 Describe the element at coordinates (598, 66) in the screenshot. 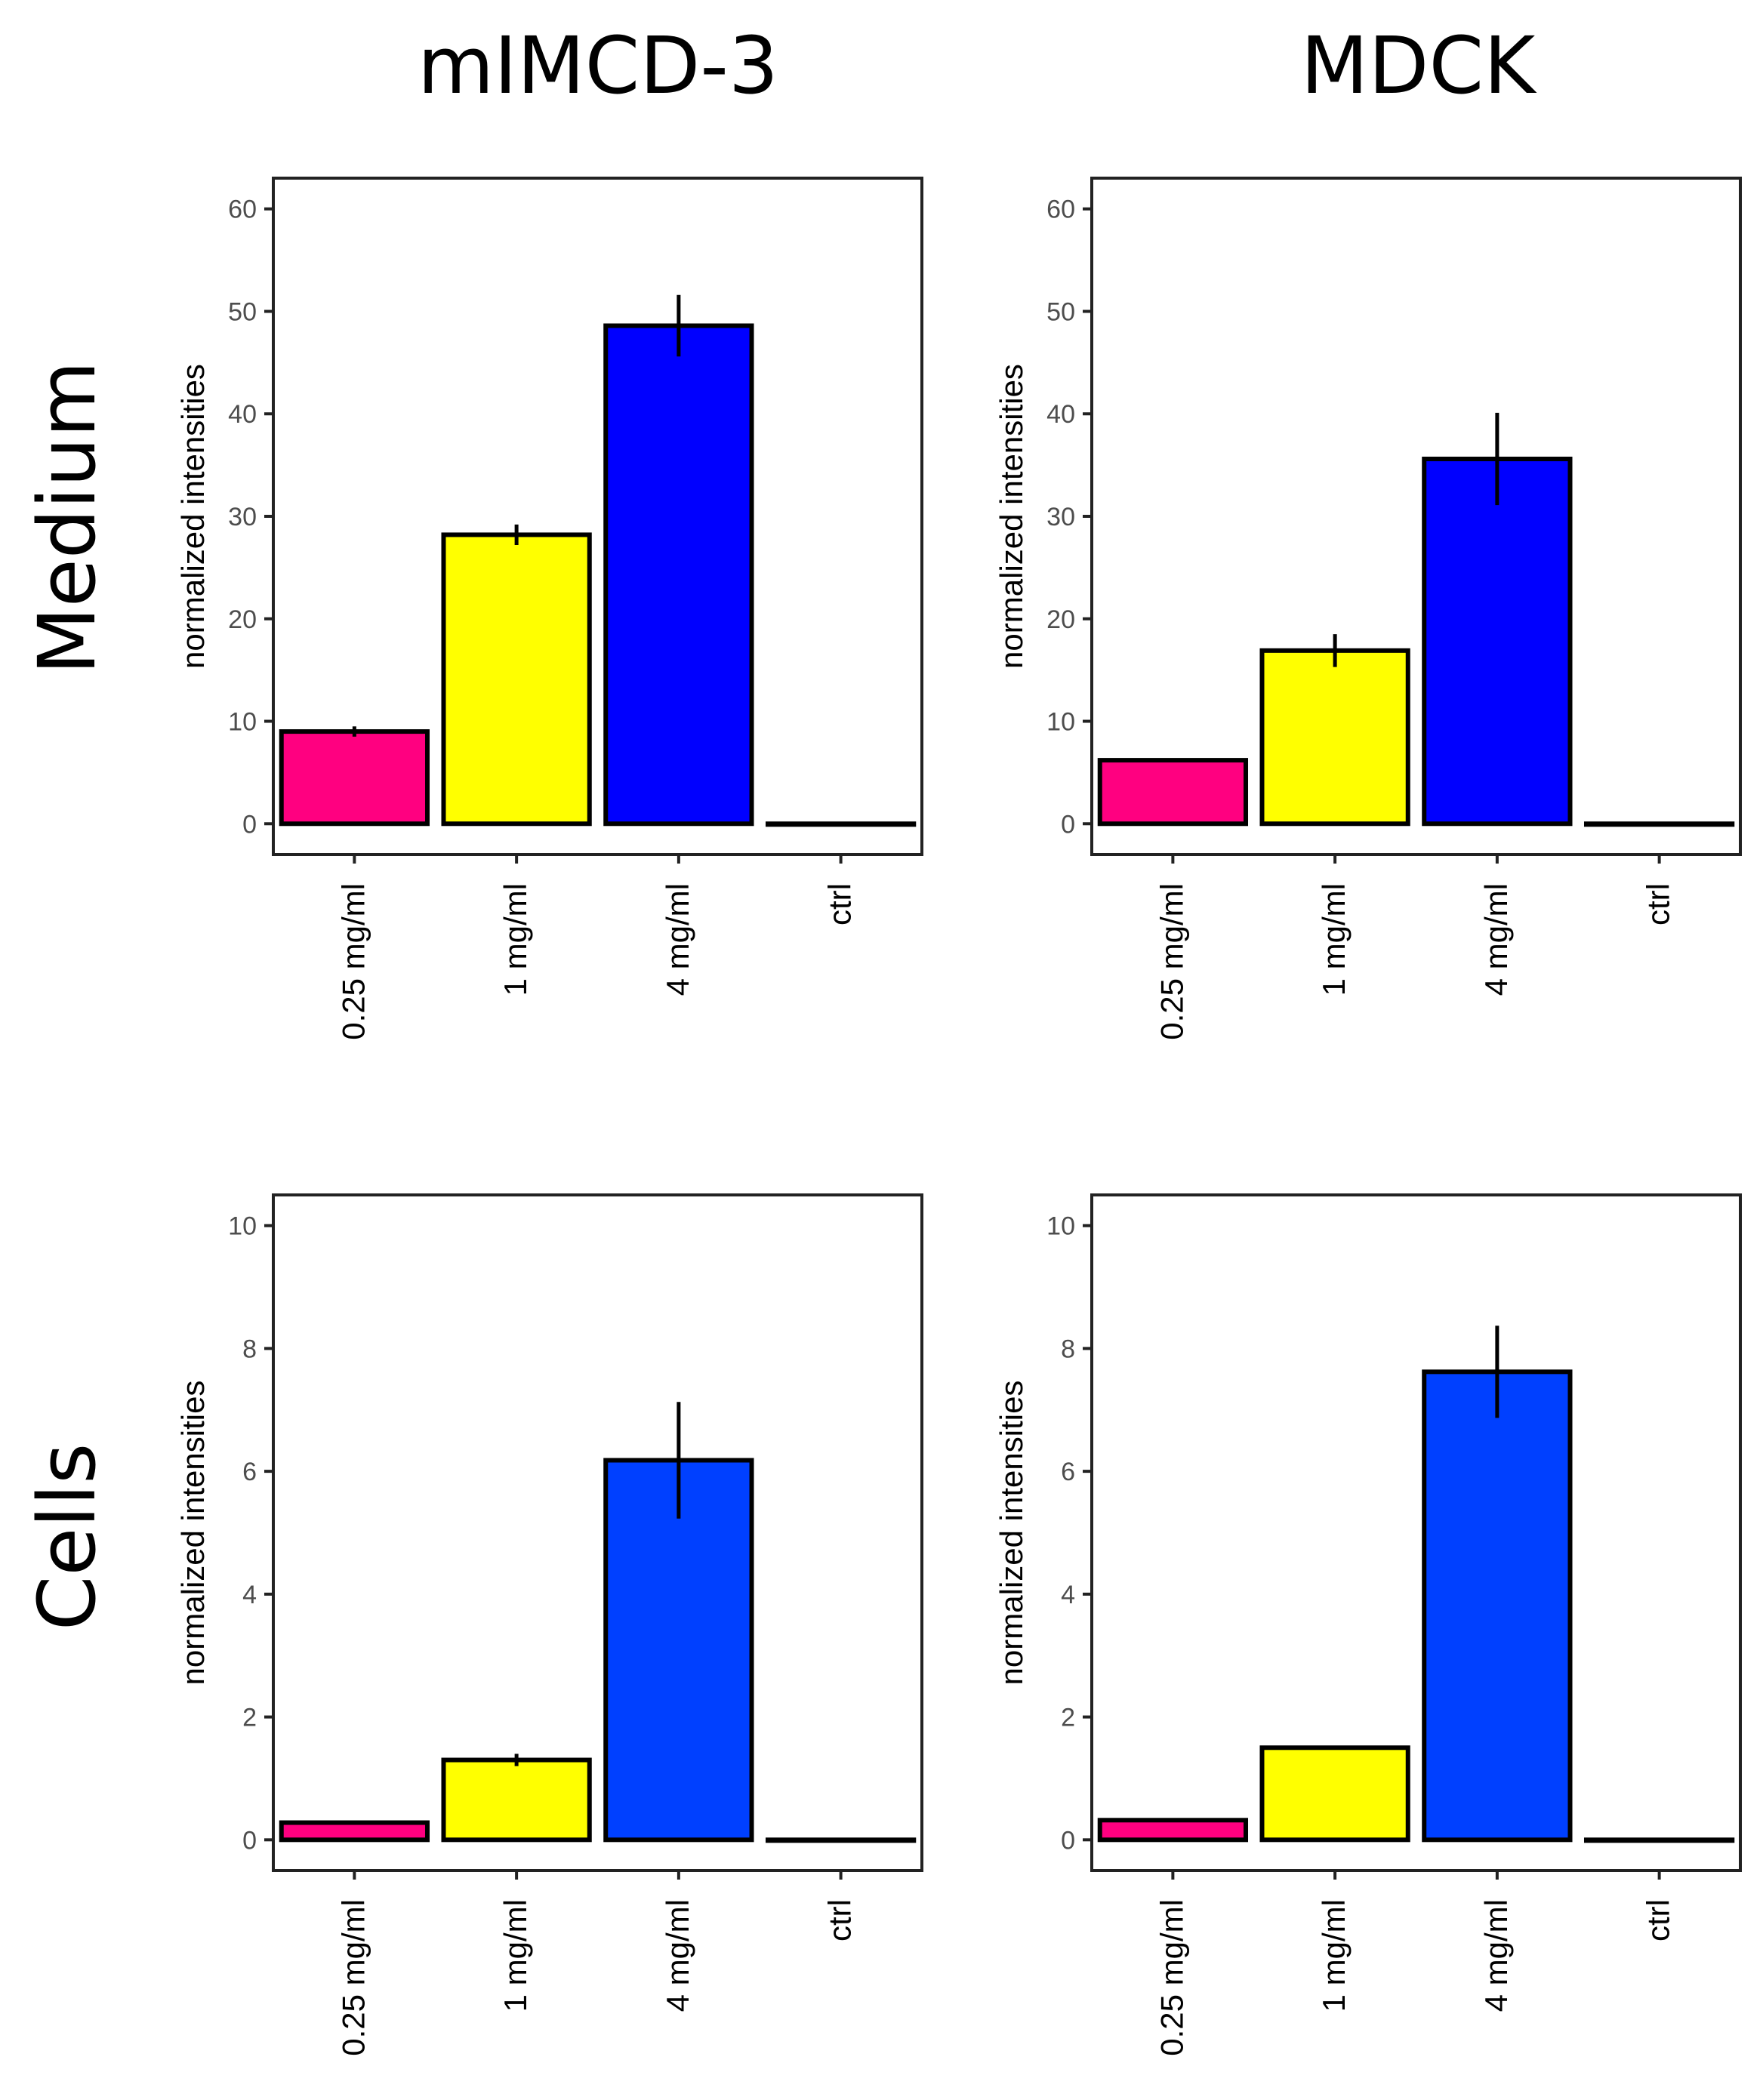

I see `column-title-mimcd3: mIMCD-3` at that location.